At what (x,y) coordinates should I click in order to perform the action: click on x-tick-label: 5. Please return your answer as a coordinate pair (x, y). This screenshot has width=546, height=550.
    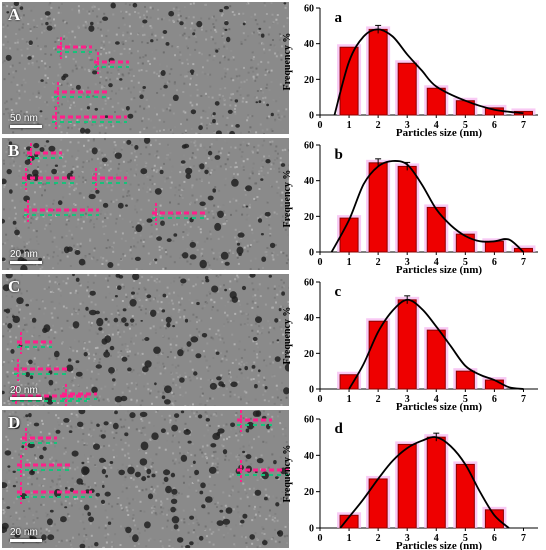
    Looking at the image, I should click on (465, 262).